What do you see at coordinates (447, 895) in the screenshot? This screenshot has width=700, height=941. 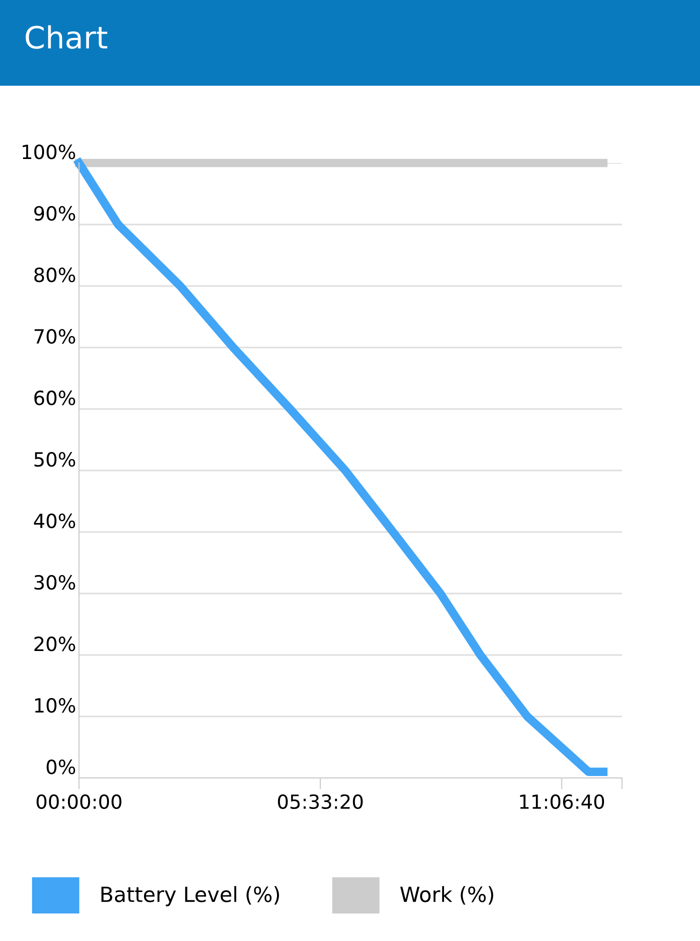 I see `legend-label: Work (%)` at bounding box center [447, 895].